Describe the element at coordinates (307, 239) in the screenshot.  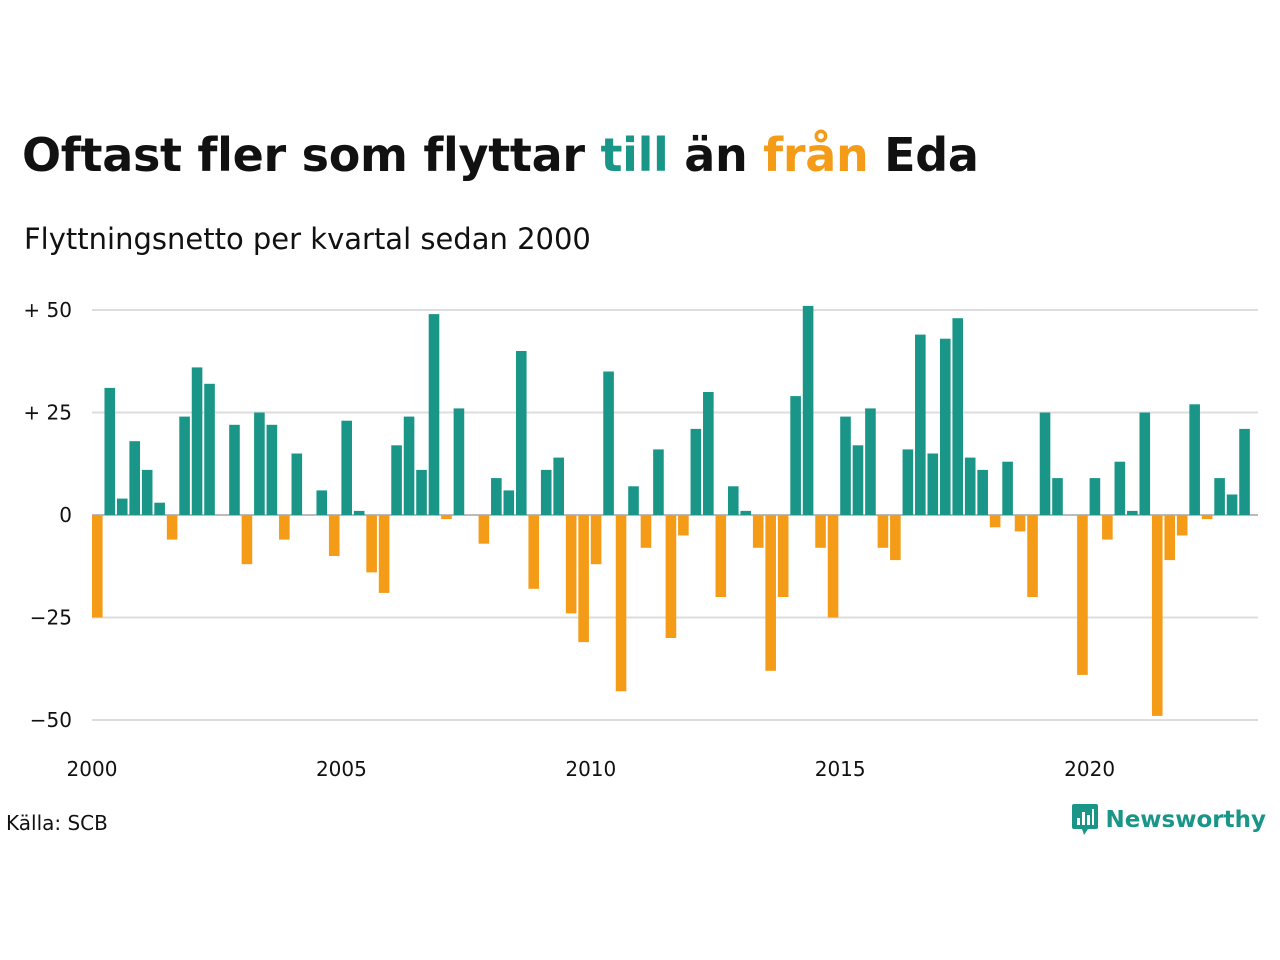
I see `chart-subtitle: Flyttningsnetto per kvartal sedan 2000` at that location.